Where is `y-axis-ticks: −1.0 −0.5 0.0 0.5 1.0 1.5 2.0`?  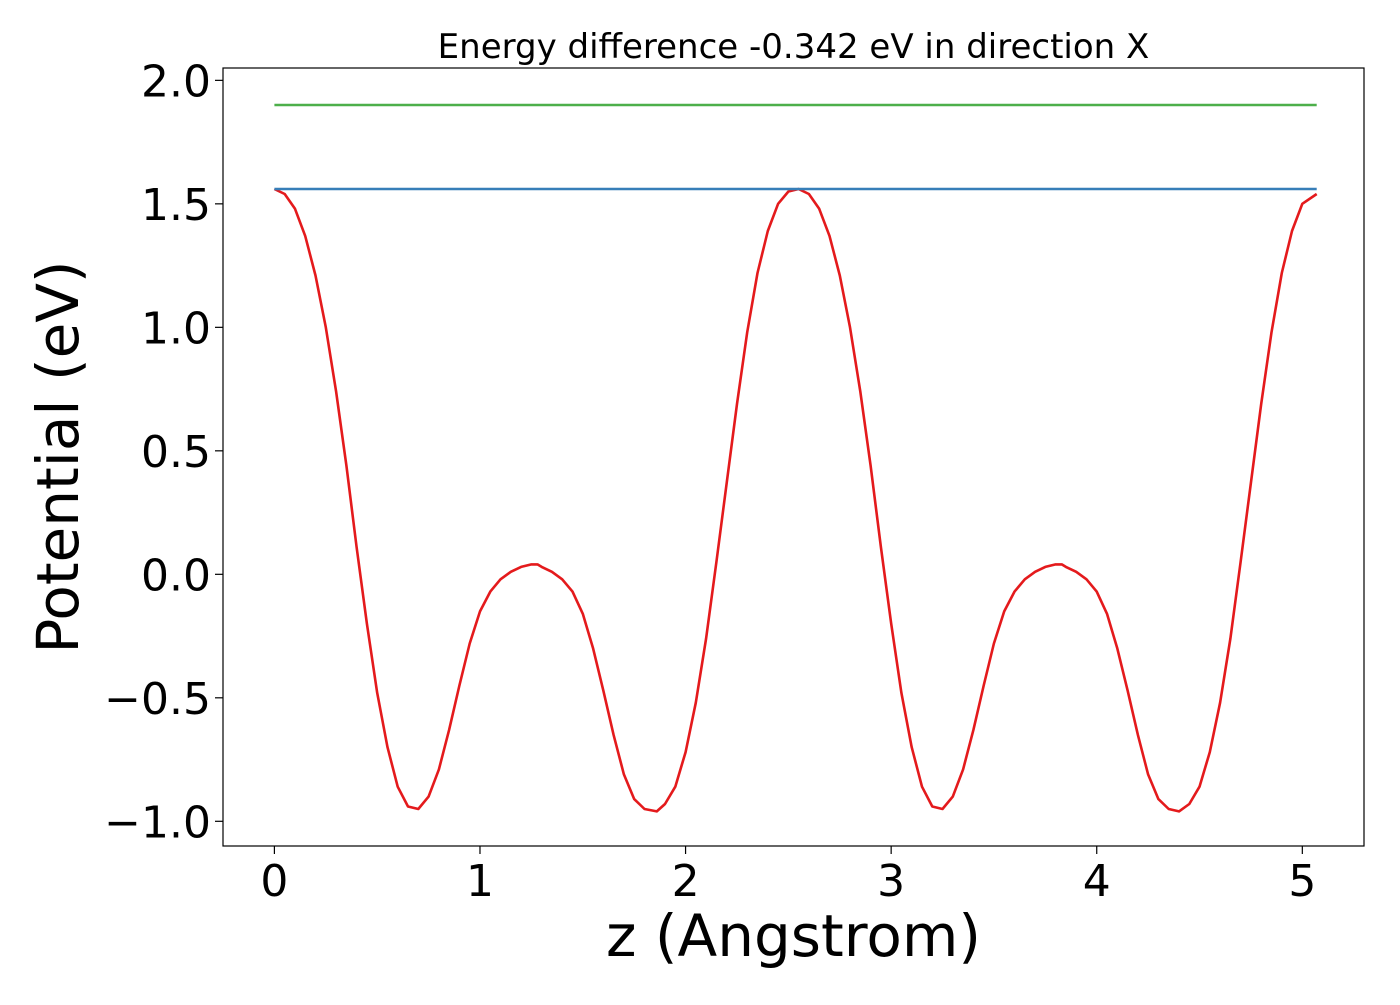
y-axis-ticks: −1.0 −0.5 0.0 0.5 1.0 1.5 2.0 is located at coordinates (163, 452).